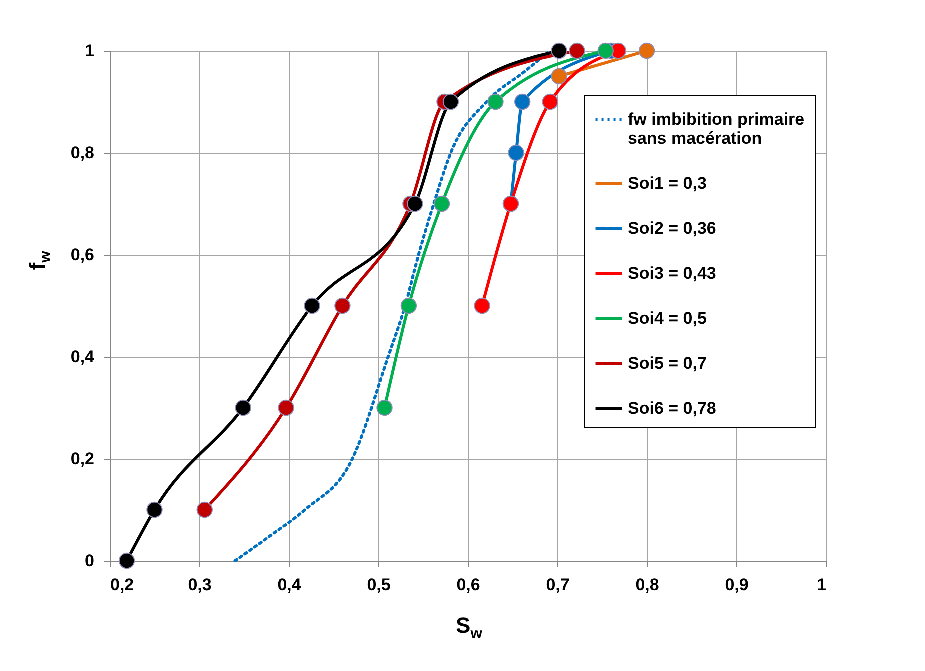  What do you see at coordinates (290, 585) in the screenshot?
I see `x-tick-label: 0,4` at bounding box center [290, 585].